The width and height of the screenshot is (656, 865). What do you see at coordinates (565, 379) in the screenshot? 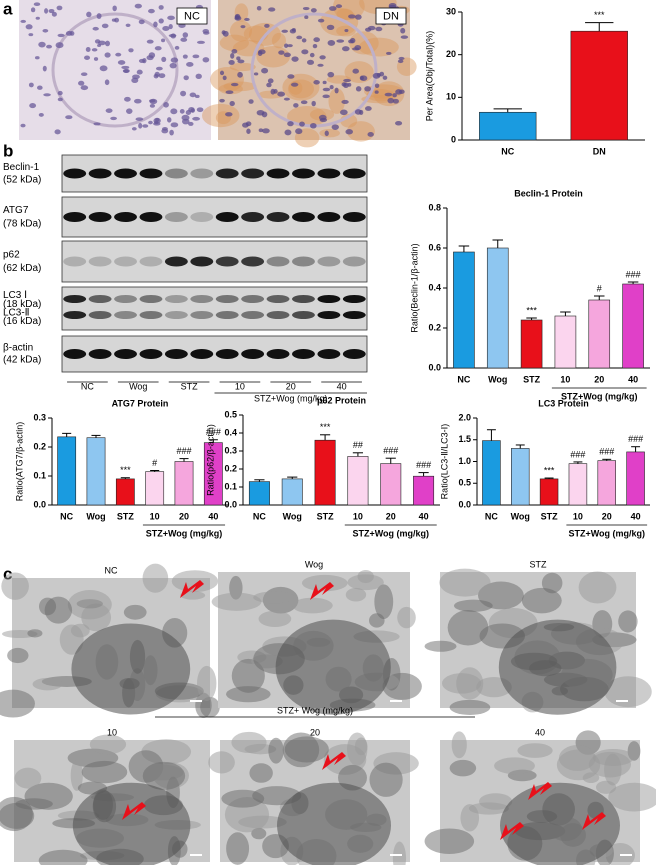
I see `x-tick-label: 10` at bounding box center [565, 379].